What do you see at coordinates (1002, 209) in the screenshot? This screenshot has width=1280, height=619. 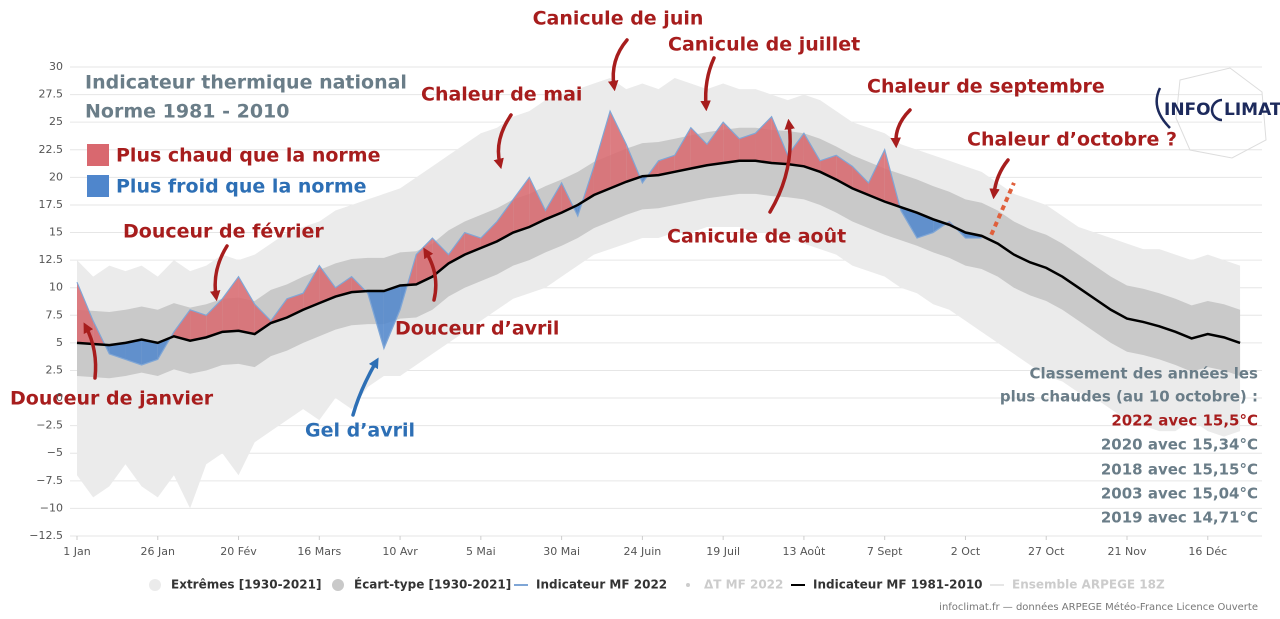 I see `forecast-line` at bounding box center [1002, 209].